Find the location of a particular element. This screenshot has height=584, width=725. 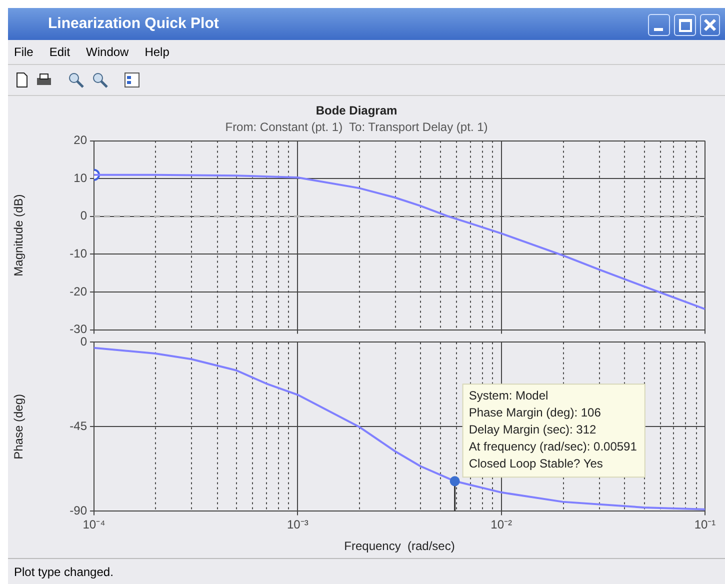

x-tick-label: 10⁻⁴ is located at coordinates (94, 525).